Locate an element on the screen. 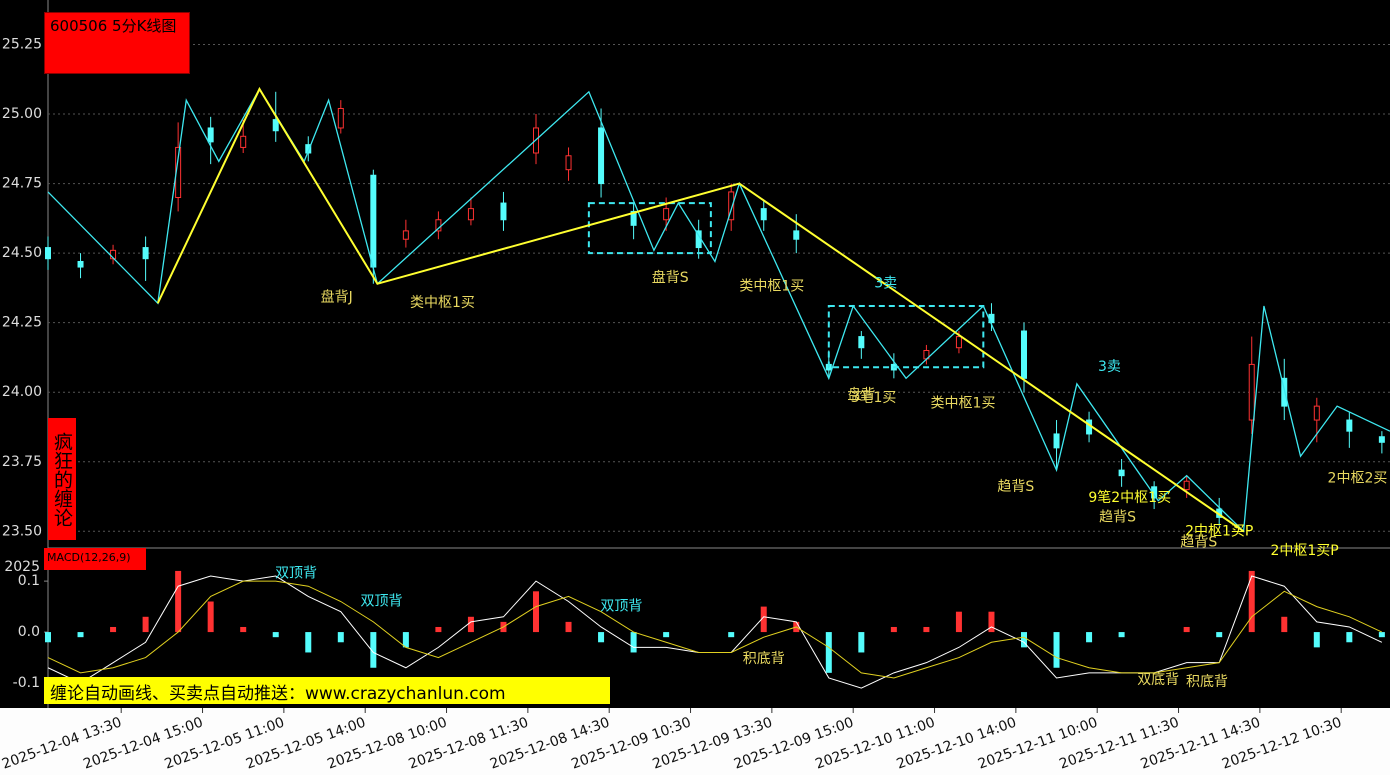 This screenshot has height=775, width=1390. macd-line is located at coordinates (715, 632).